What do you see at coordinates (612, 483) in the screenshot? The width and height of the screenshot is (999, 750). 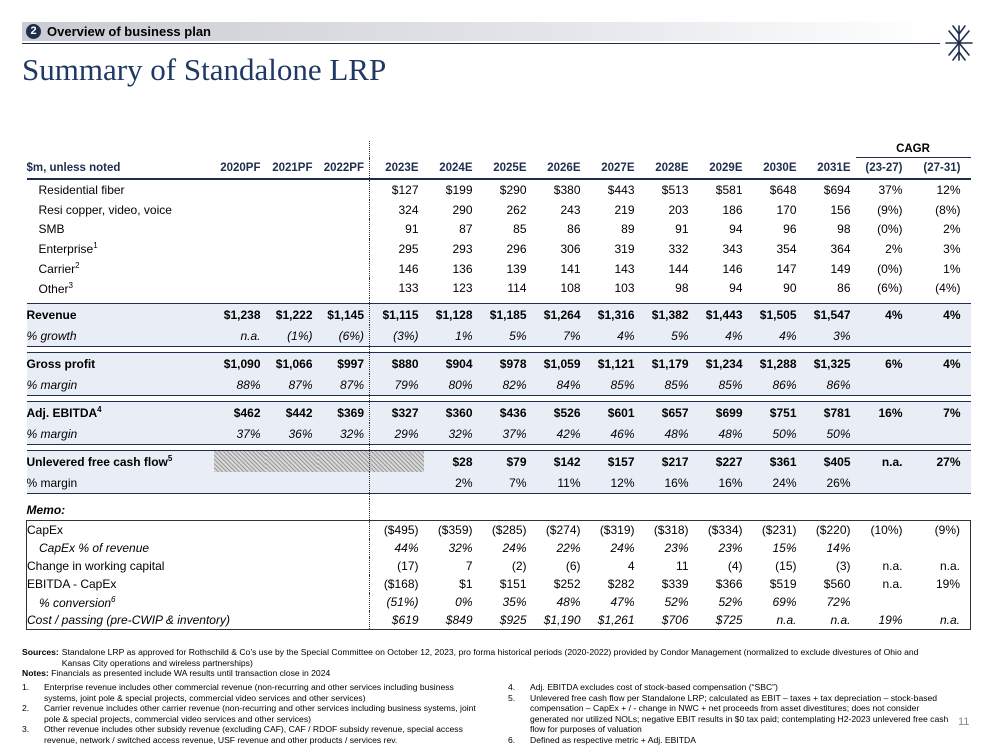 I see `table-cell: 12%` at bounding box center [612, 483].